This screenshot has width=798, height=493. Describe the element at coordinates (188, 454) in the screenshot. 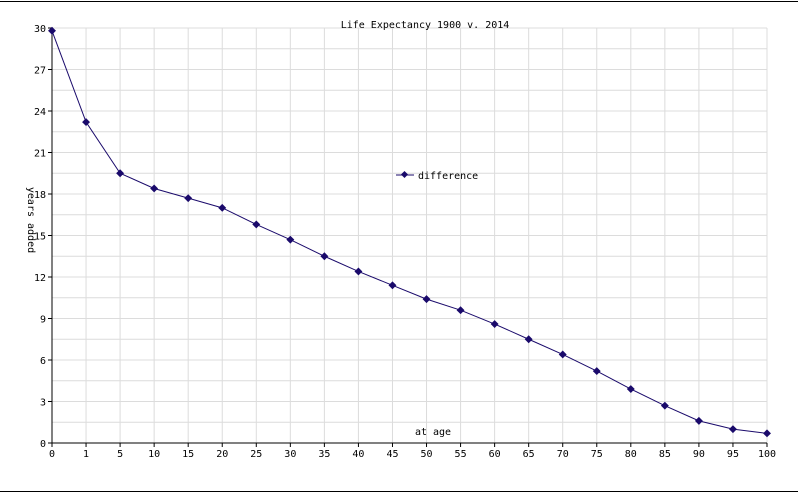

I see `x-tick-label: 15` at that location.